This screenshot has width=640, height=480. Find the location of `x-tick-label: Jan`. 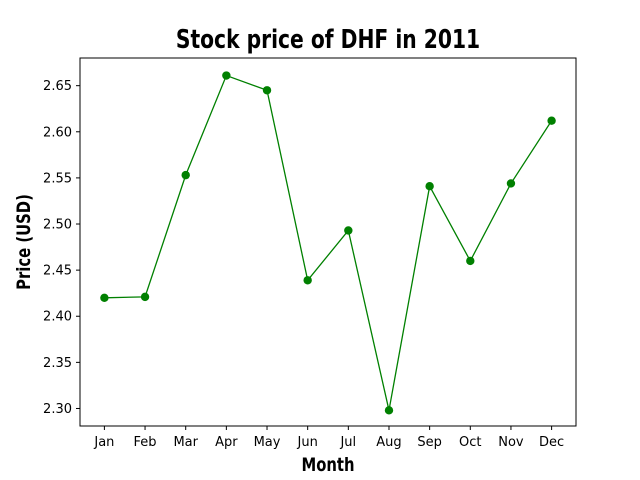

x-tick-label: Jan is located at coordinates (103, 442).